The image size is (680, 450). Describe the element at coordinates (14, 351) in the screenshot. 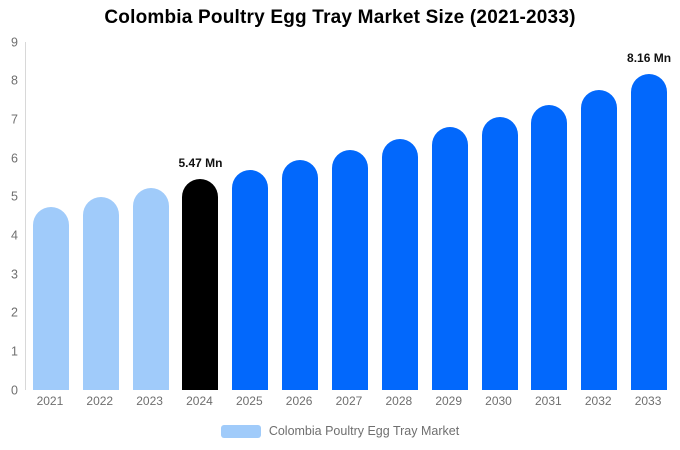

I see `y-tick-label: 1` at that location.